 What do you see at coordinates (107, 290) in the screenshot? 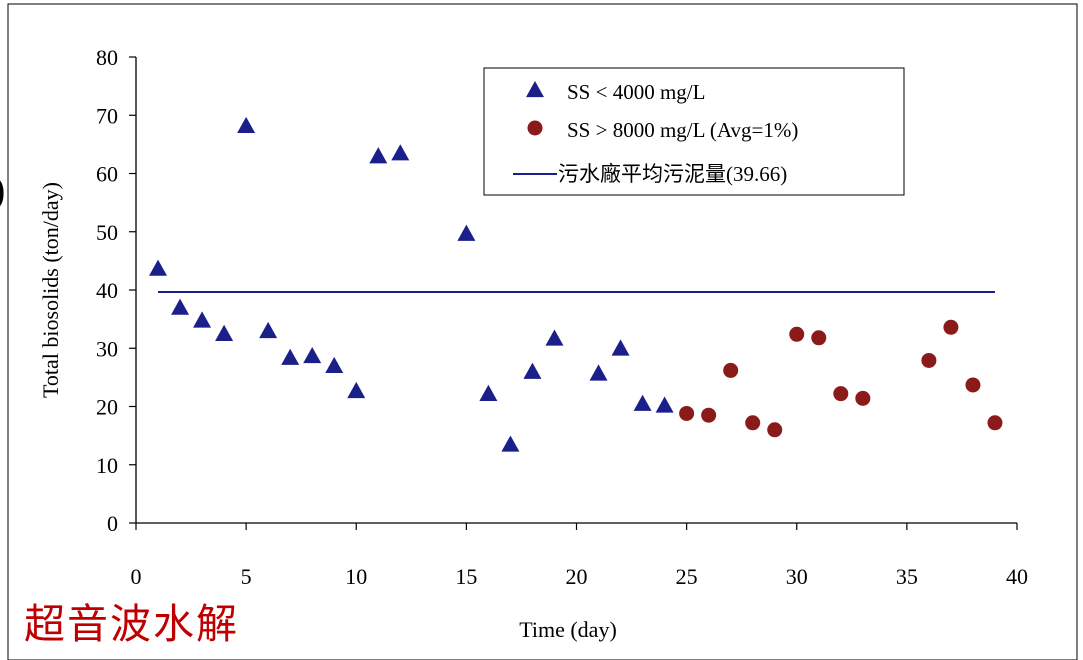
I see `y-tick-label: 40` at bounding box center [107, 290].